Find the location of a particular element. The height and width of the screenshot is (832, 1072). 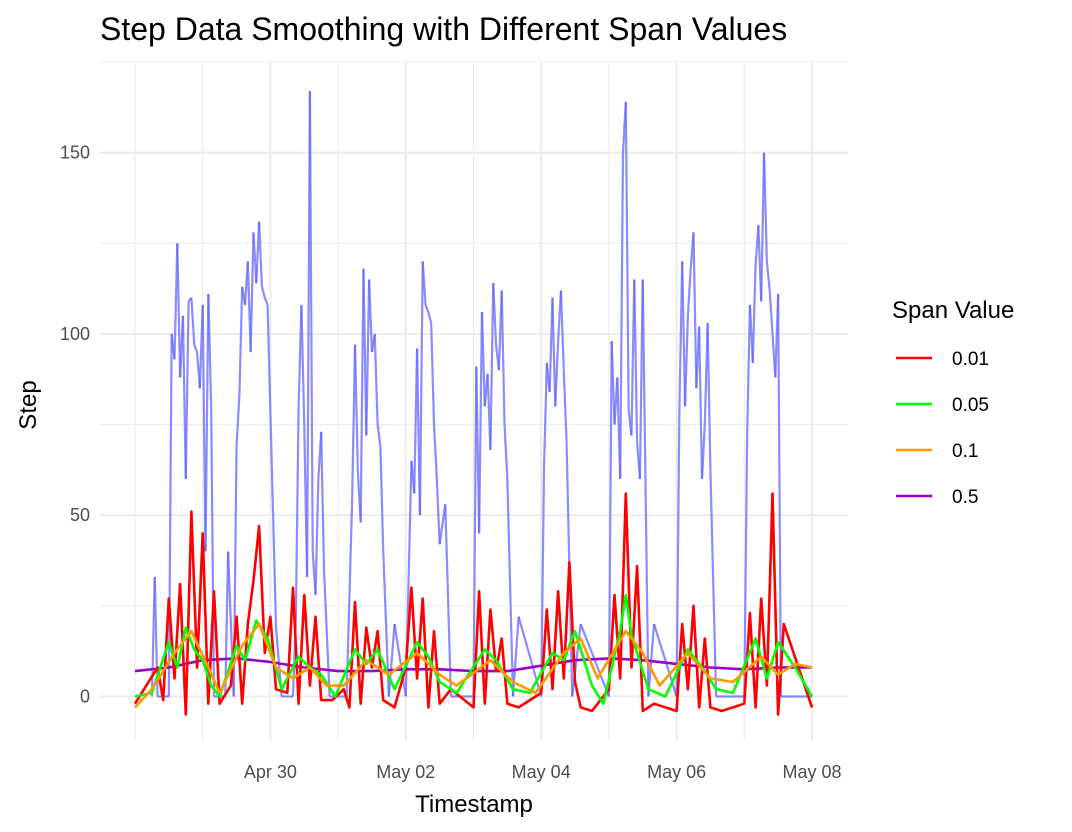

legend-title: Span Value is located at coordinates (953, 310).